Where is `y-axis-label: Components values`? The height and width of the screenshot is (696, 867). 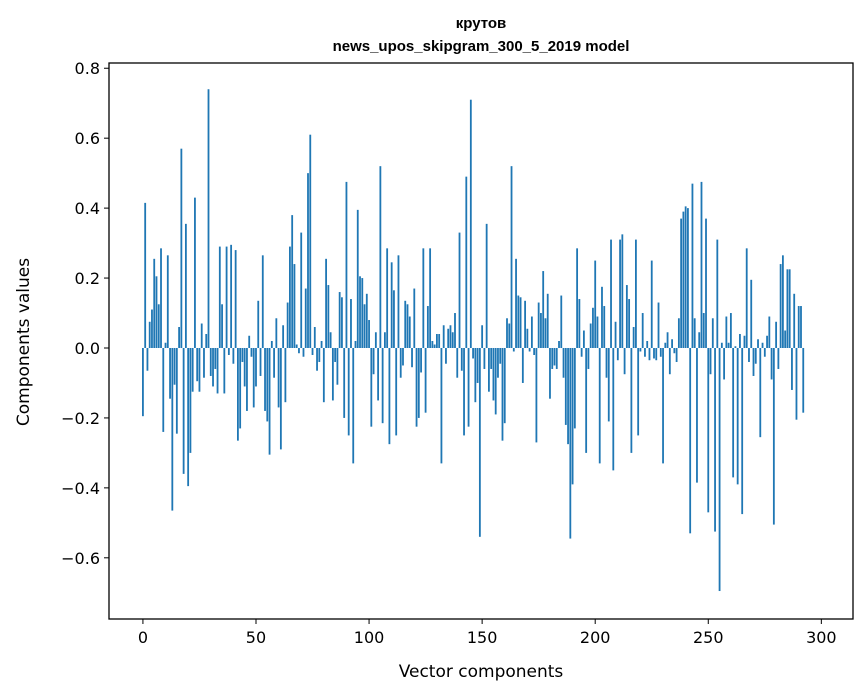 y-axis-label: Components values is located at coordinates (24, 342).